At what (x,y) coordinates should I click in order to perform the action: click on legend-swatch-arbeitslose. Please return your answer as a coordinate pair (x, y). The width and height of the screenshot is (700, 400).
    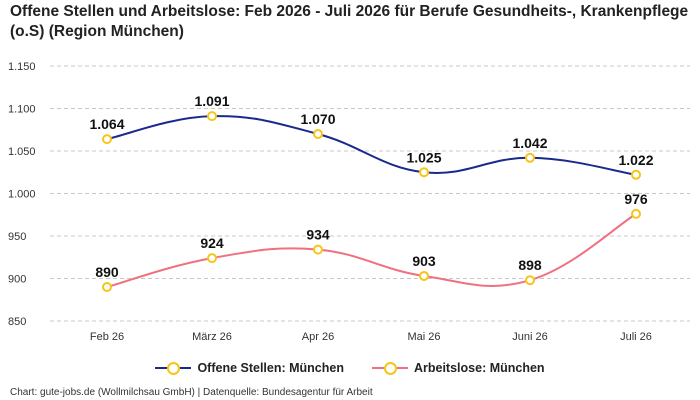
    Looking at the image, I should click on (389, 368).